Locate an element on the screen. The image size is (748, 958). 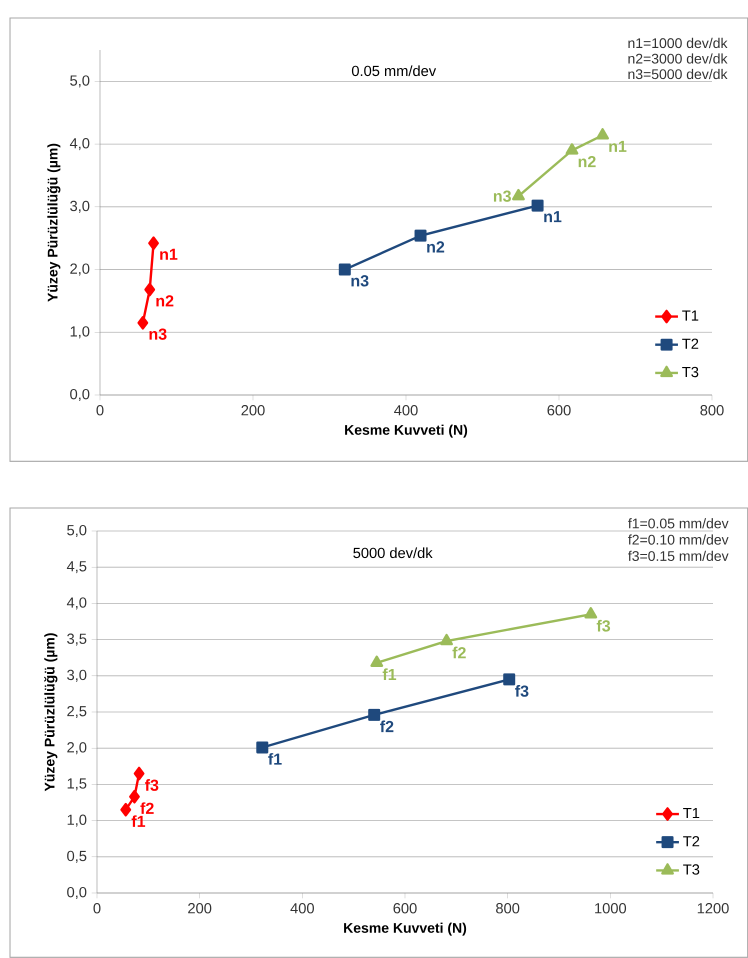
annotation: n3=5000 dev/dk is located at coordinates (678, 74).